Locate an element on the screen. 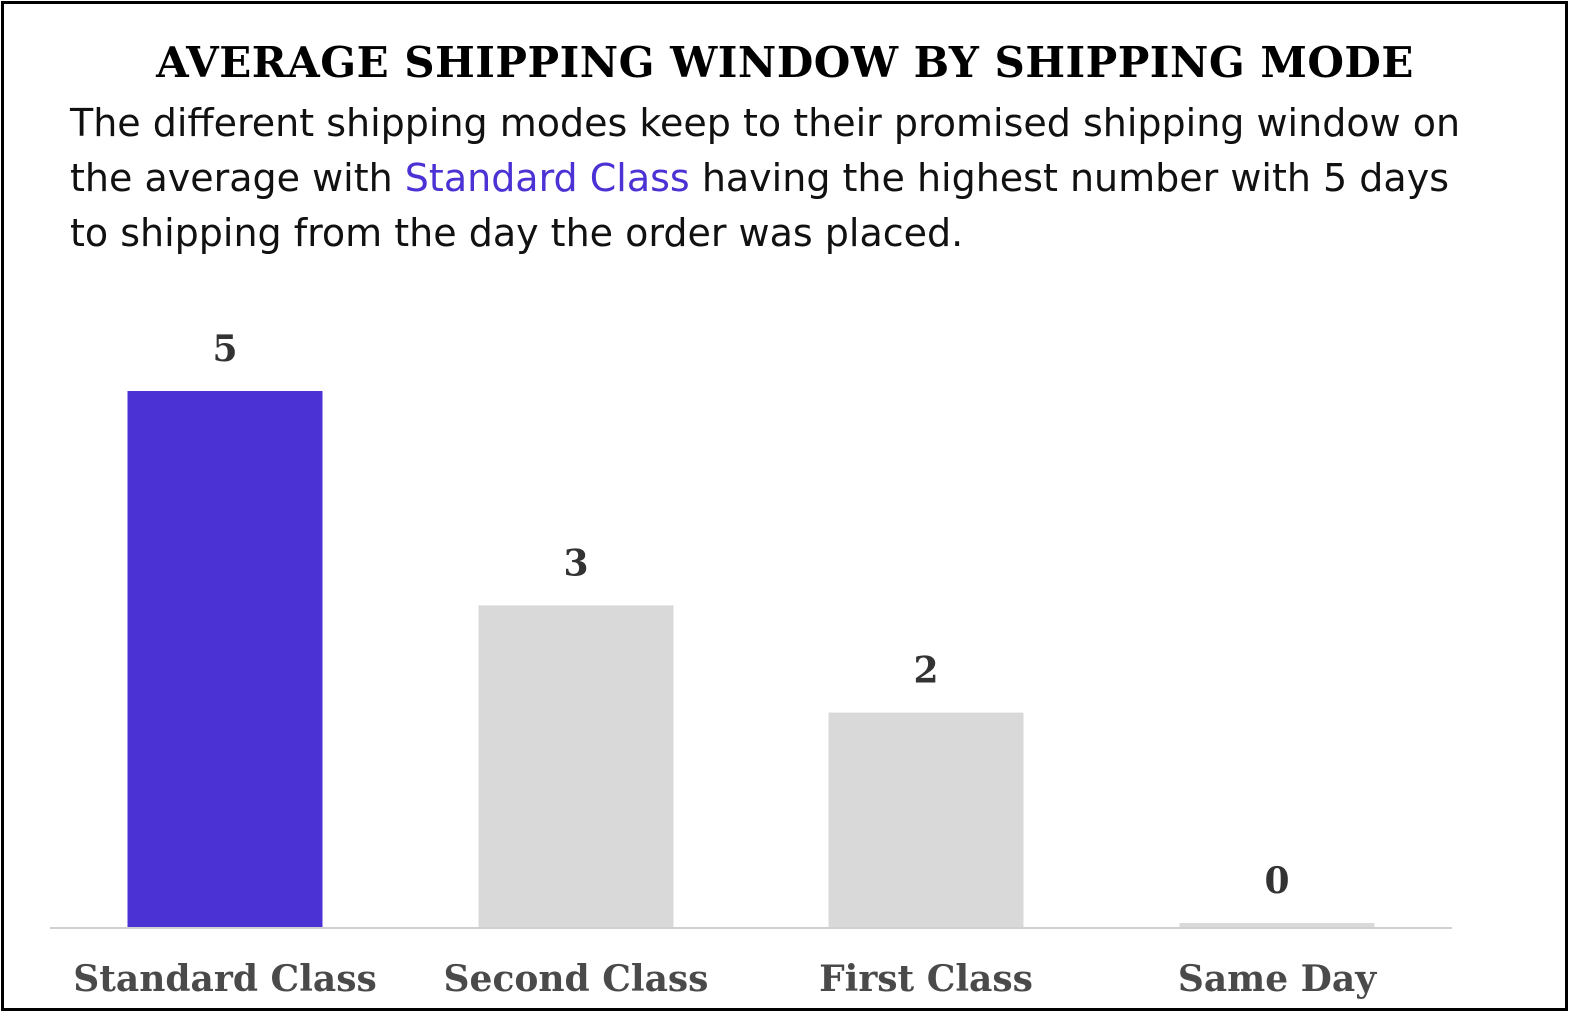 The width and height of the screenshot is (1579, 1020). category-label: Same Day is located at coordinates (1277, 979).